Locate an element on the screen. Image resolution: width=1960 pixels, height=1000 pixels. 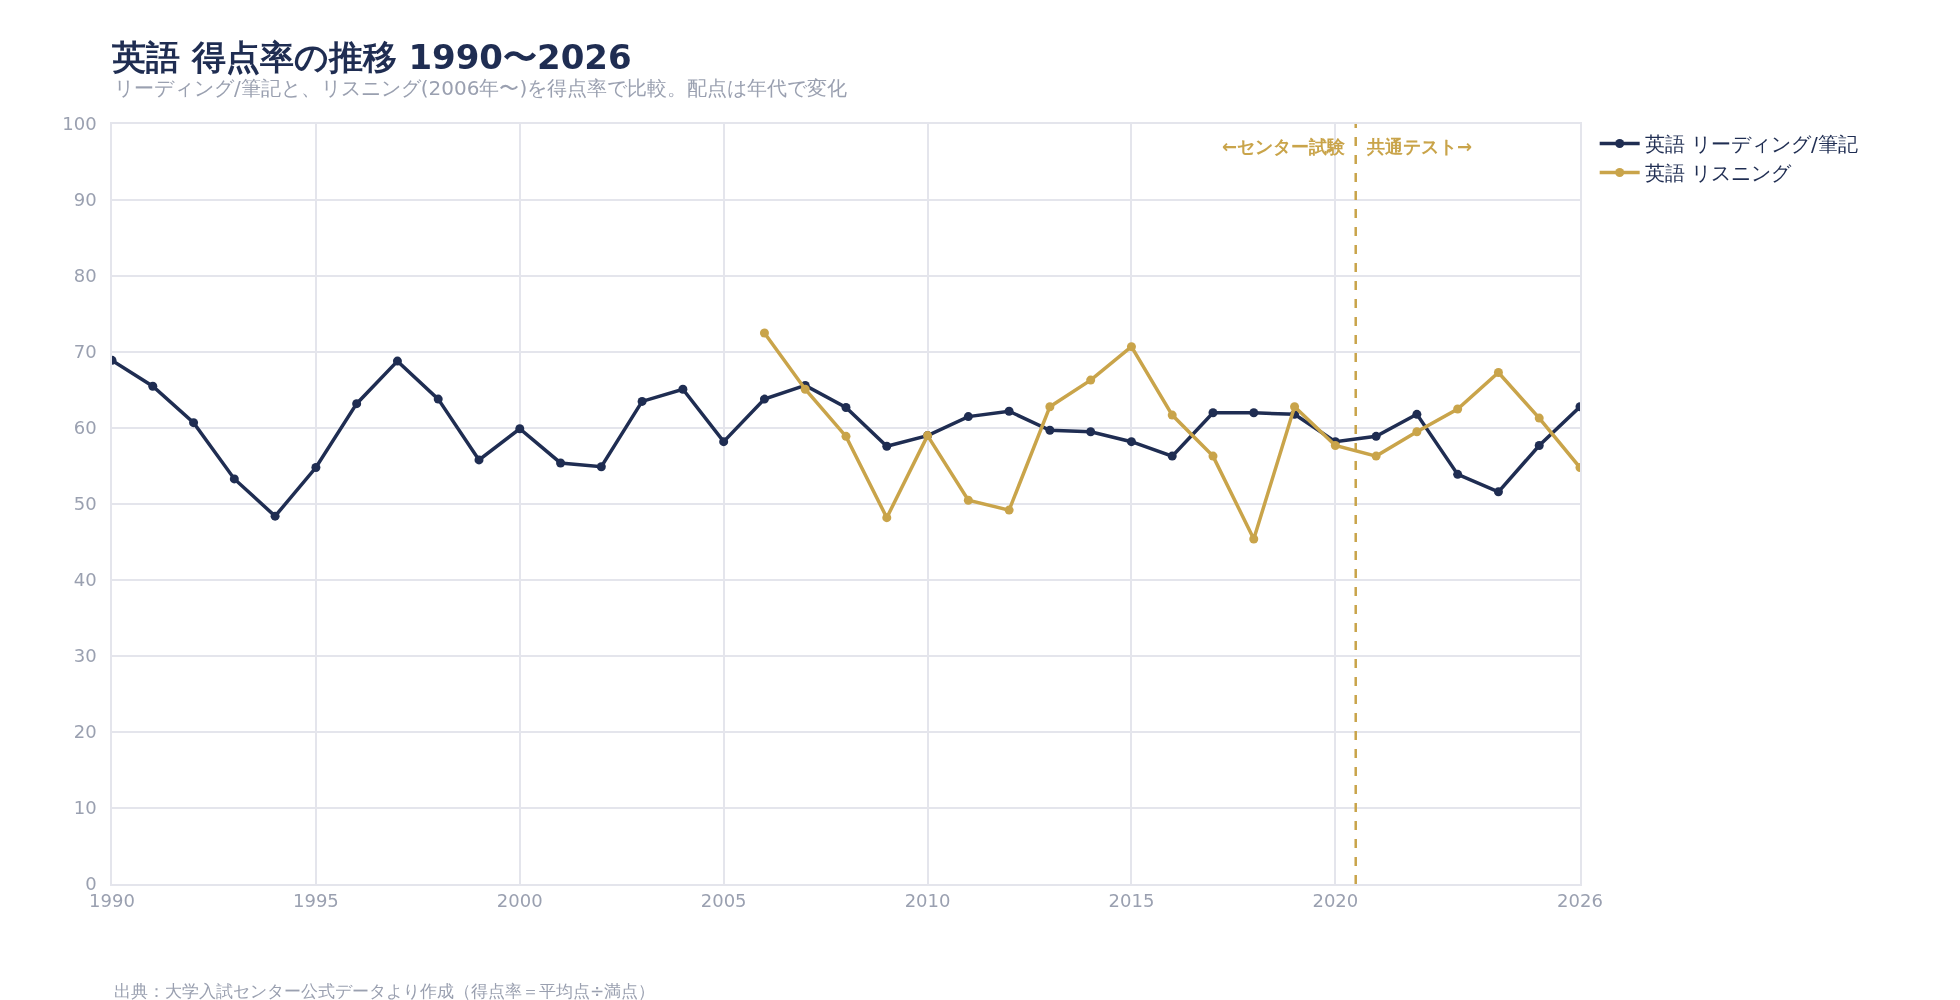
y-tick-label: 100 is located at coordinates (79, 124).